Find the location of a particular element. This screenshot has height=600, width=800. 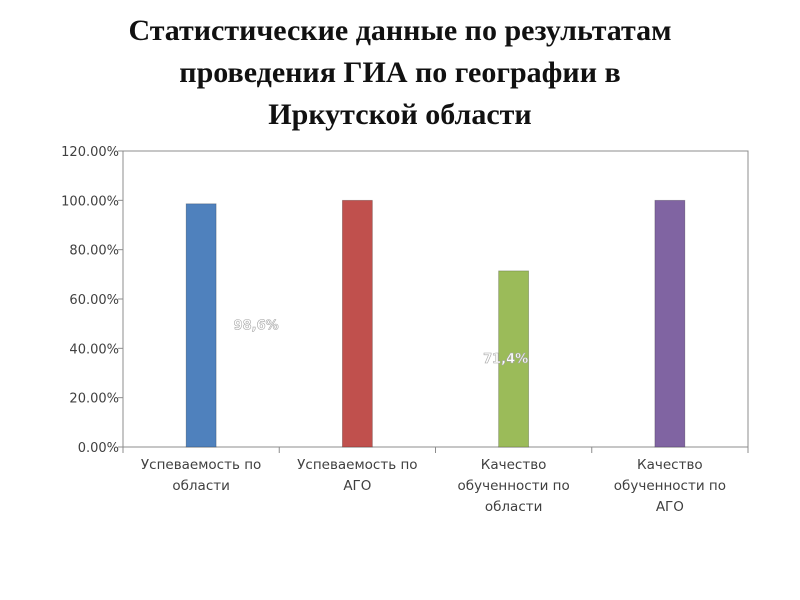

y-tick-label: 20.00% is located at coordinates (94, 399).